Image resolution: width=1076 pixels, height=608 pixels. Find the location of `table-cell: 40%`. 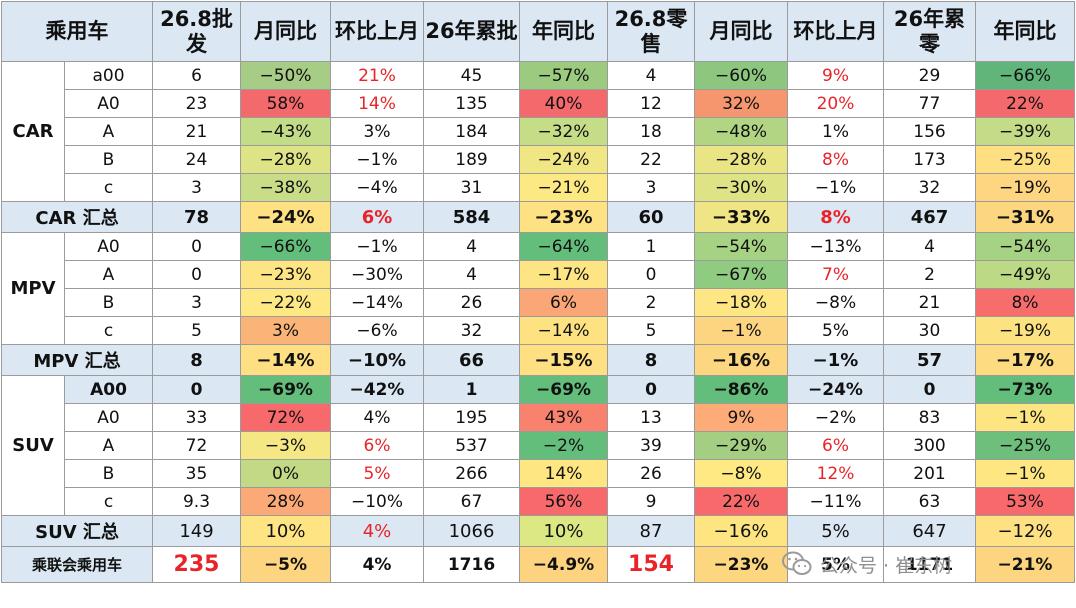

table-cell: 40% is located at coordinates (563, 103).